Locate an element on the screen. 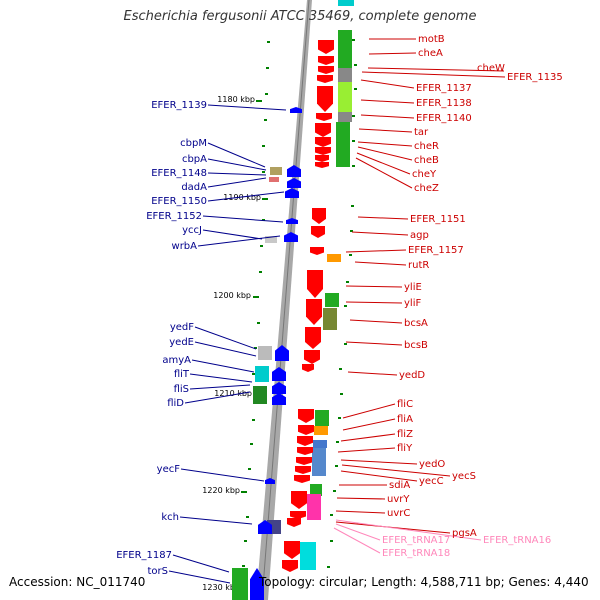  backbone-center-line is located at coordinates (285, 300).